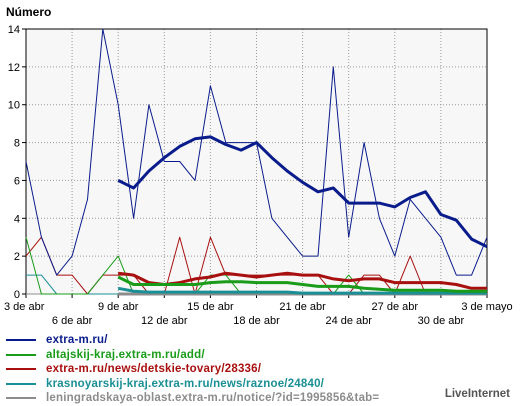  I want to click on y-tick-label: 2, so click(17, 257).